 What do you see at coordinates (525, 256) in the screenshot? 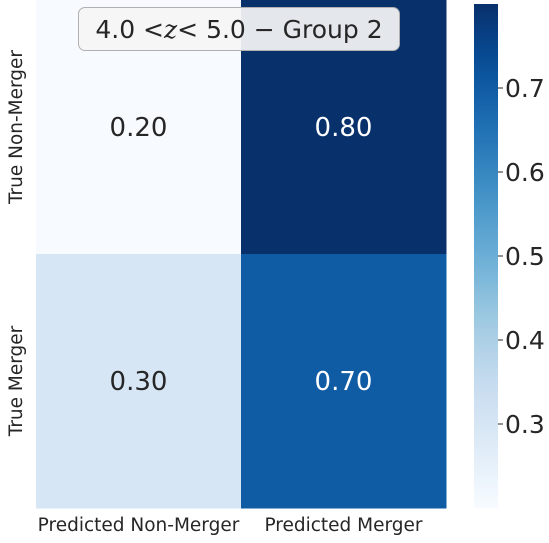
I see `colorbar-tick-label: 0.5` at bounding box center [525, 256].